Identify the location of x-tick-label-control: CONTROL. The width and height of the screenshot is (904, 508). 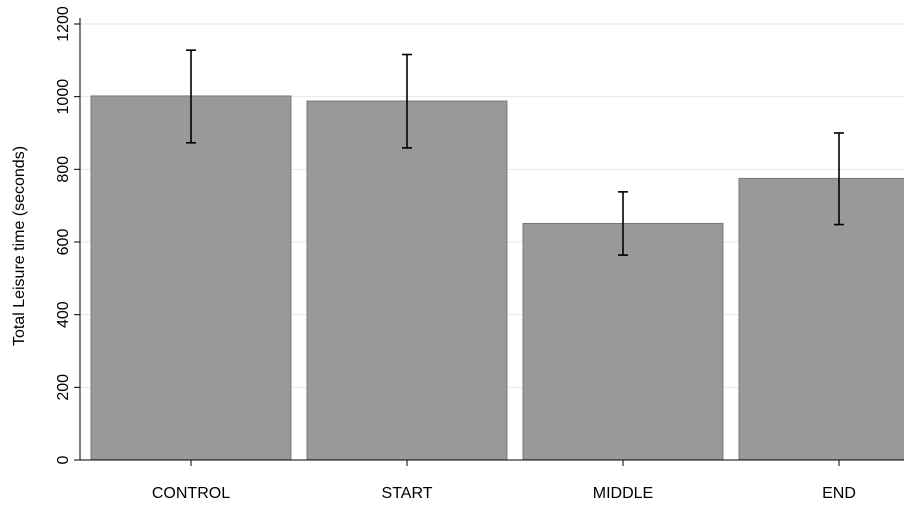
(191, 493).